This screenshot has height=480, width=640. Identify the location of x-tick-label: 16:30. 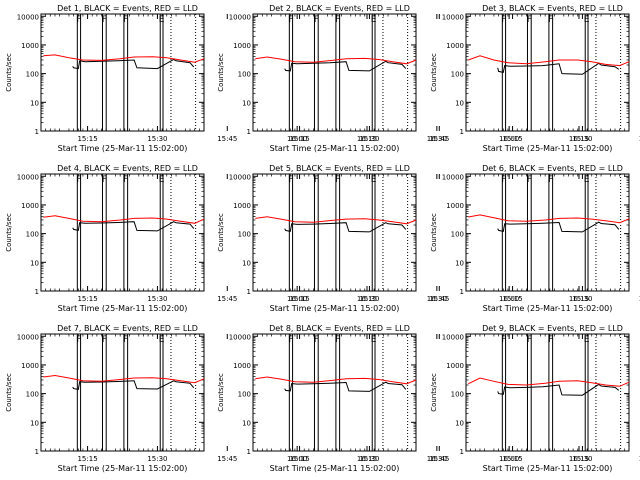
(437, 139).